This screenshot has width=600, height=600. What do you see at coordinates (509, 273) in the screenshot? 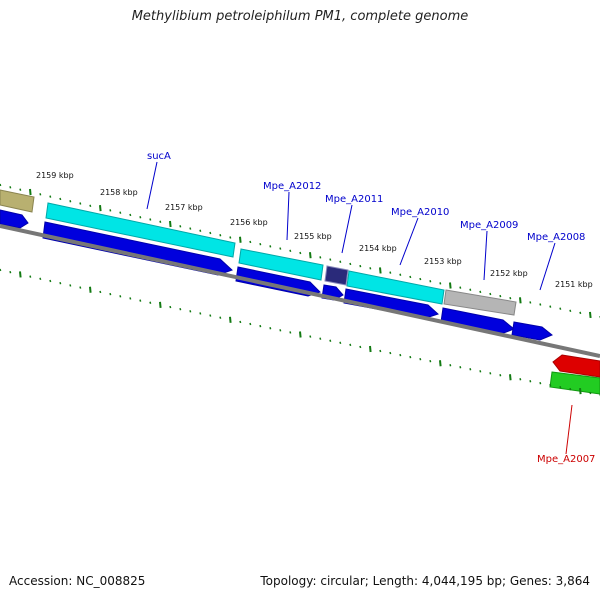
I see `tick-label-2152: 2152 kbp` at bounding box center [509, 273].